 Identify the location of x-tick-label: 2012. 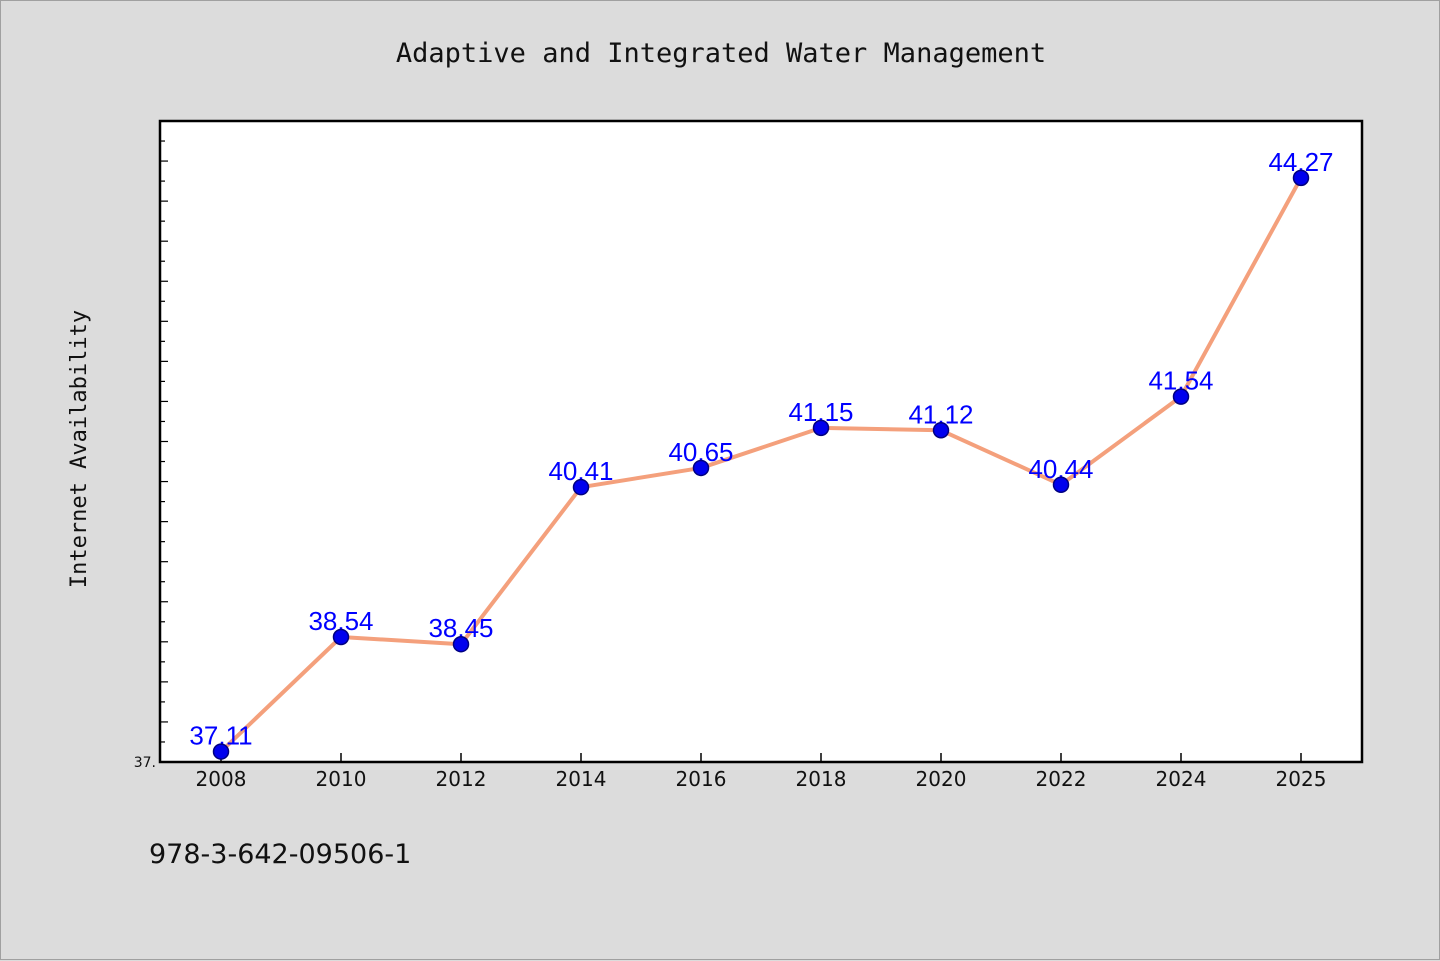
(461, 779).